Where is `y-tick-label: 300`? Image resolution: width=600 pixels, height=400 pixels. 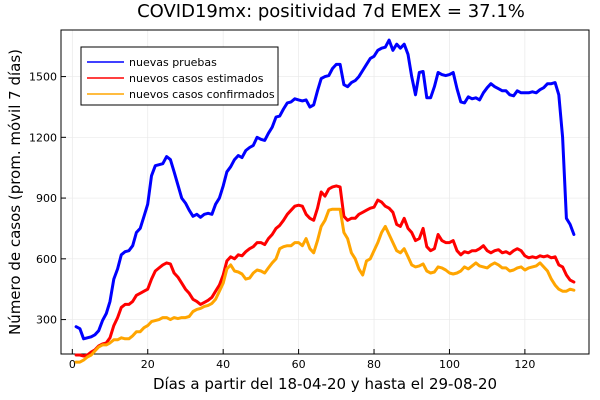
y-tick-label: 300 is located at coordinates (46, 320).